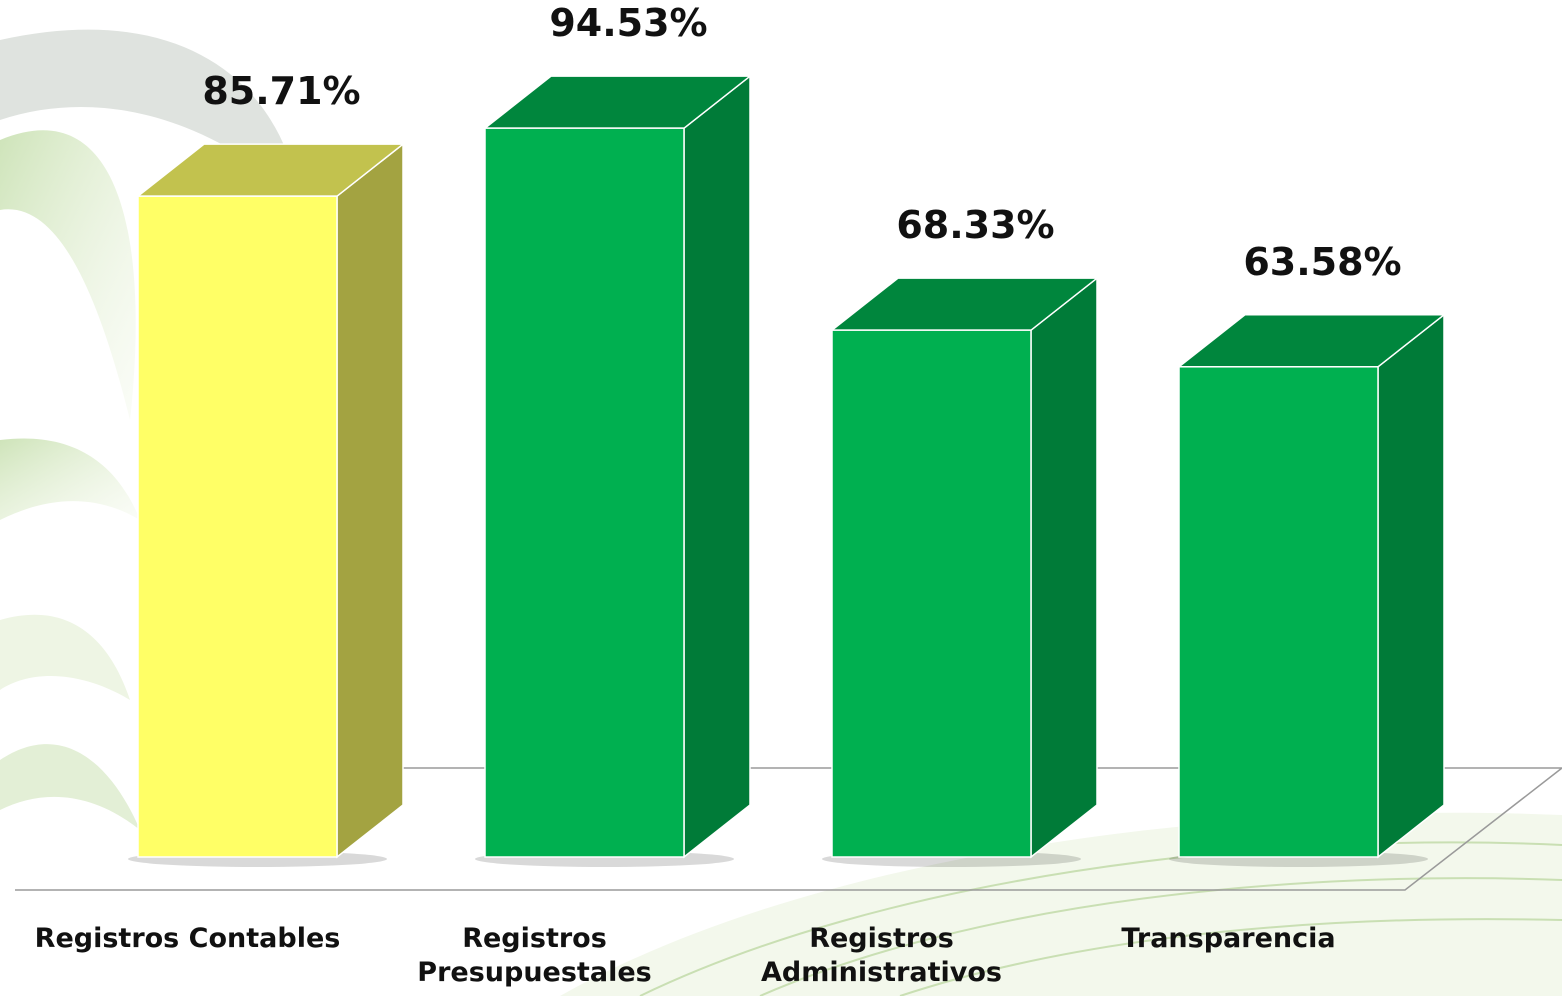 This screenshot has height=996, width=1562. I want to click on category-label: Registros Contables, so click(187, 938).